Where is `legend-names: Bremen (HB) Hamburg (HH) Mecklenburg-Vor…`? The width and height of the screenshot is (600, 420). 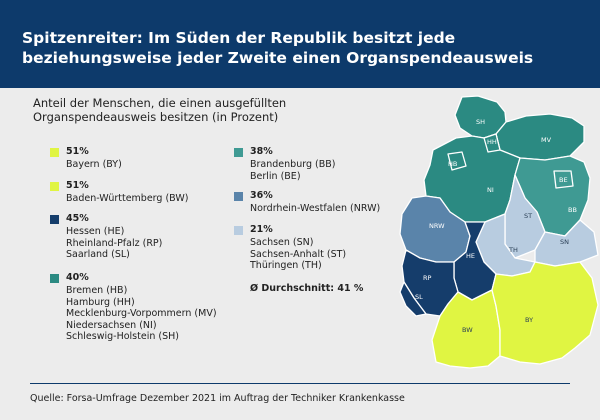
legend-names: Bremen (HB) Hamburg (HH) Mecklenburg-Vor… is located at coordinates (141, 314).